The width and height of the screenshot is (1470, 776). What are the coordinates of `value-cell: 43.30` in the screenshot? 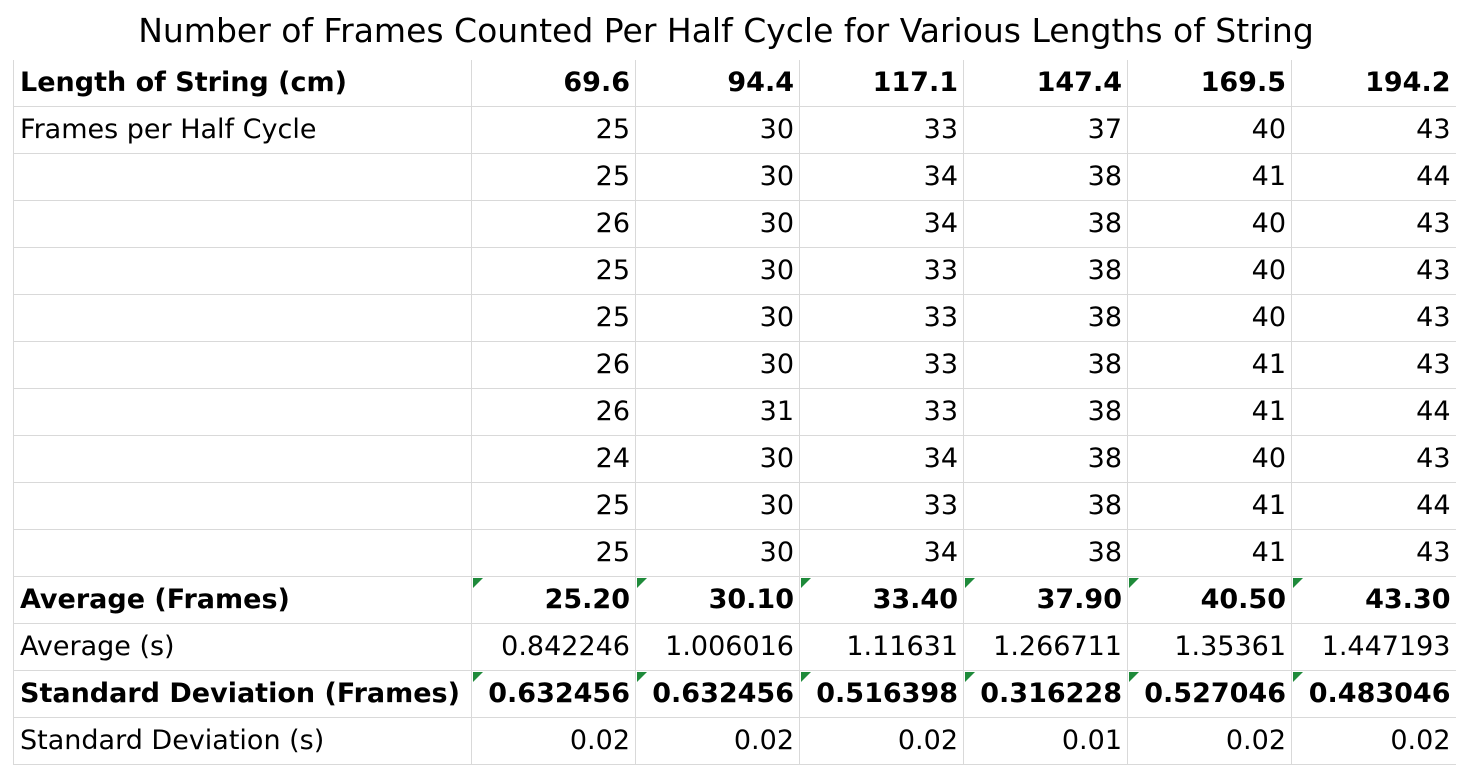 It's located at (1373, 600).